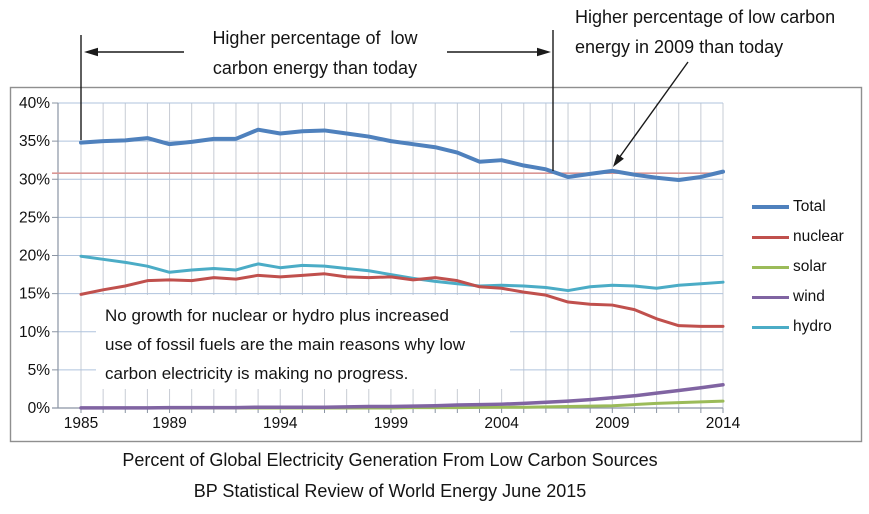 The height and width of the screenshot is (514, 869). Describe the element at coordinates (391, 423) in the screenshot. I see `x-tick-label: 1999` at that location.